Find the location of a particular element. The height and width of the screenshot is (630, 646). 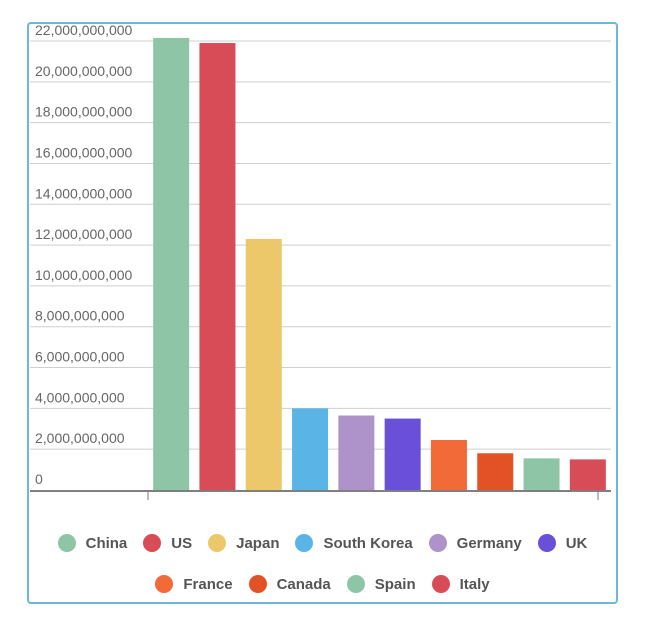

bar-italy is located at coordinates (587, 474).